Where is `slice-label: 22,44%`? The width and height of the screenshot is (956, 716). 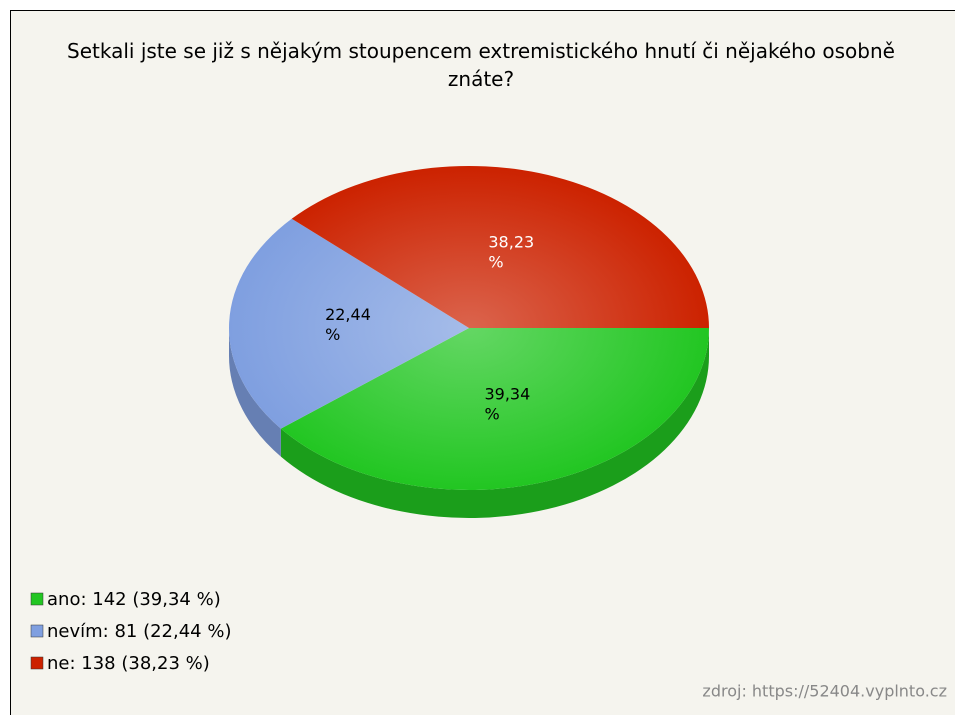 slice-label: 22,44% is located at coordinates (348, 324).